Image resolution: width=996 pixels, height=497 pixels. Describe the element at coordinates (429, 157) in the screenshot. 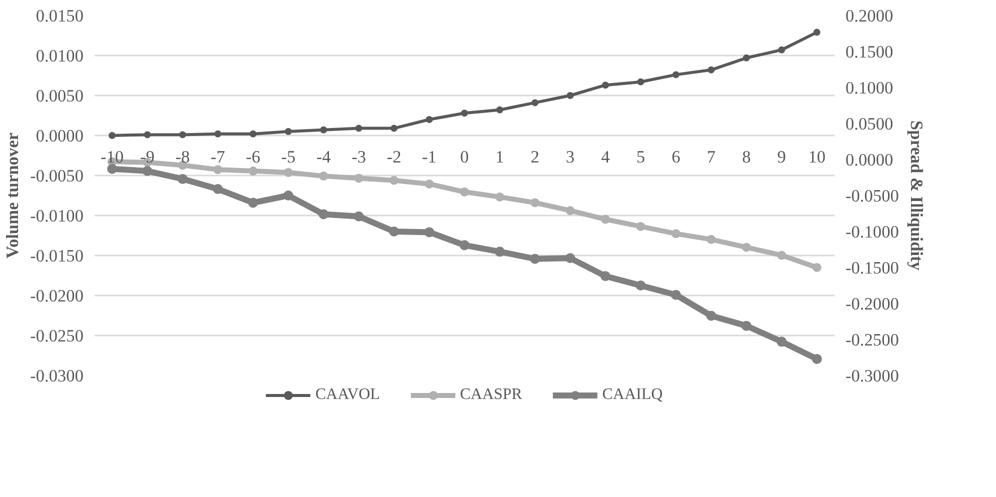

I see `x-tick-label: -1` at that location.